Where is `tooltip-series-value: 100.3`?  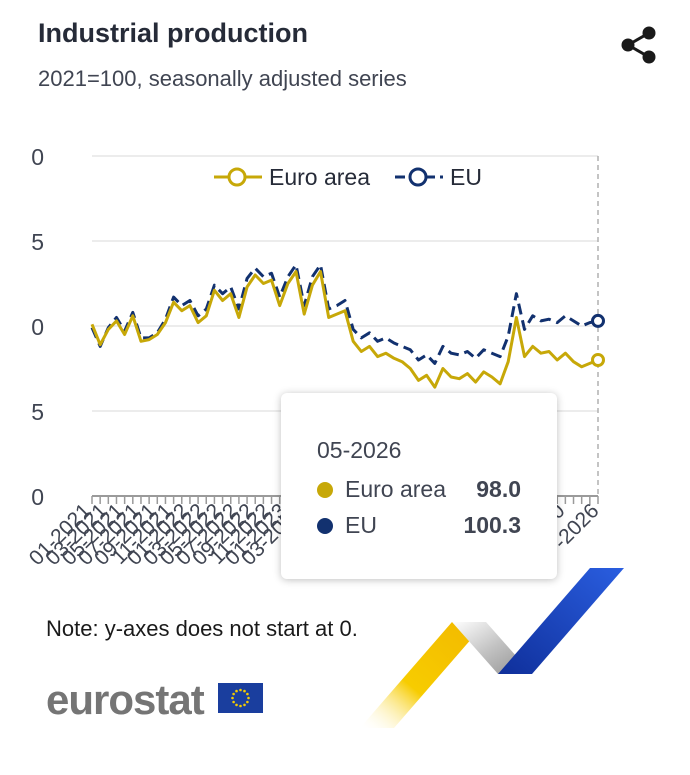 tooltip-series-value: 100.3 is located at coordinates (492, 525).